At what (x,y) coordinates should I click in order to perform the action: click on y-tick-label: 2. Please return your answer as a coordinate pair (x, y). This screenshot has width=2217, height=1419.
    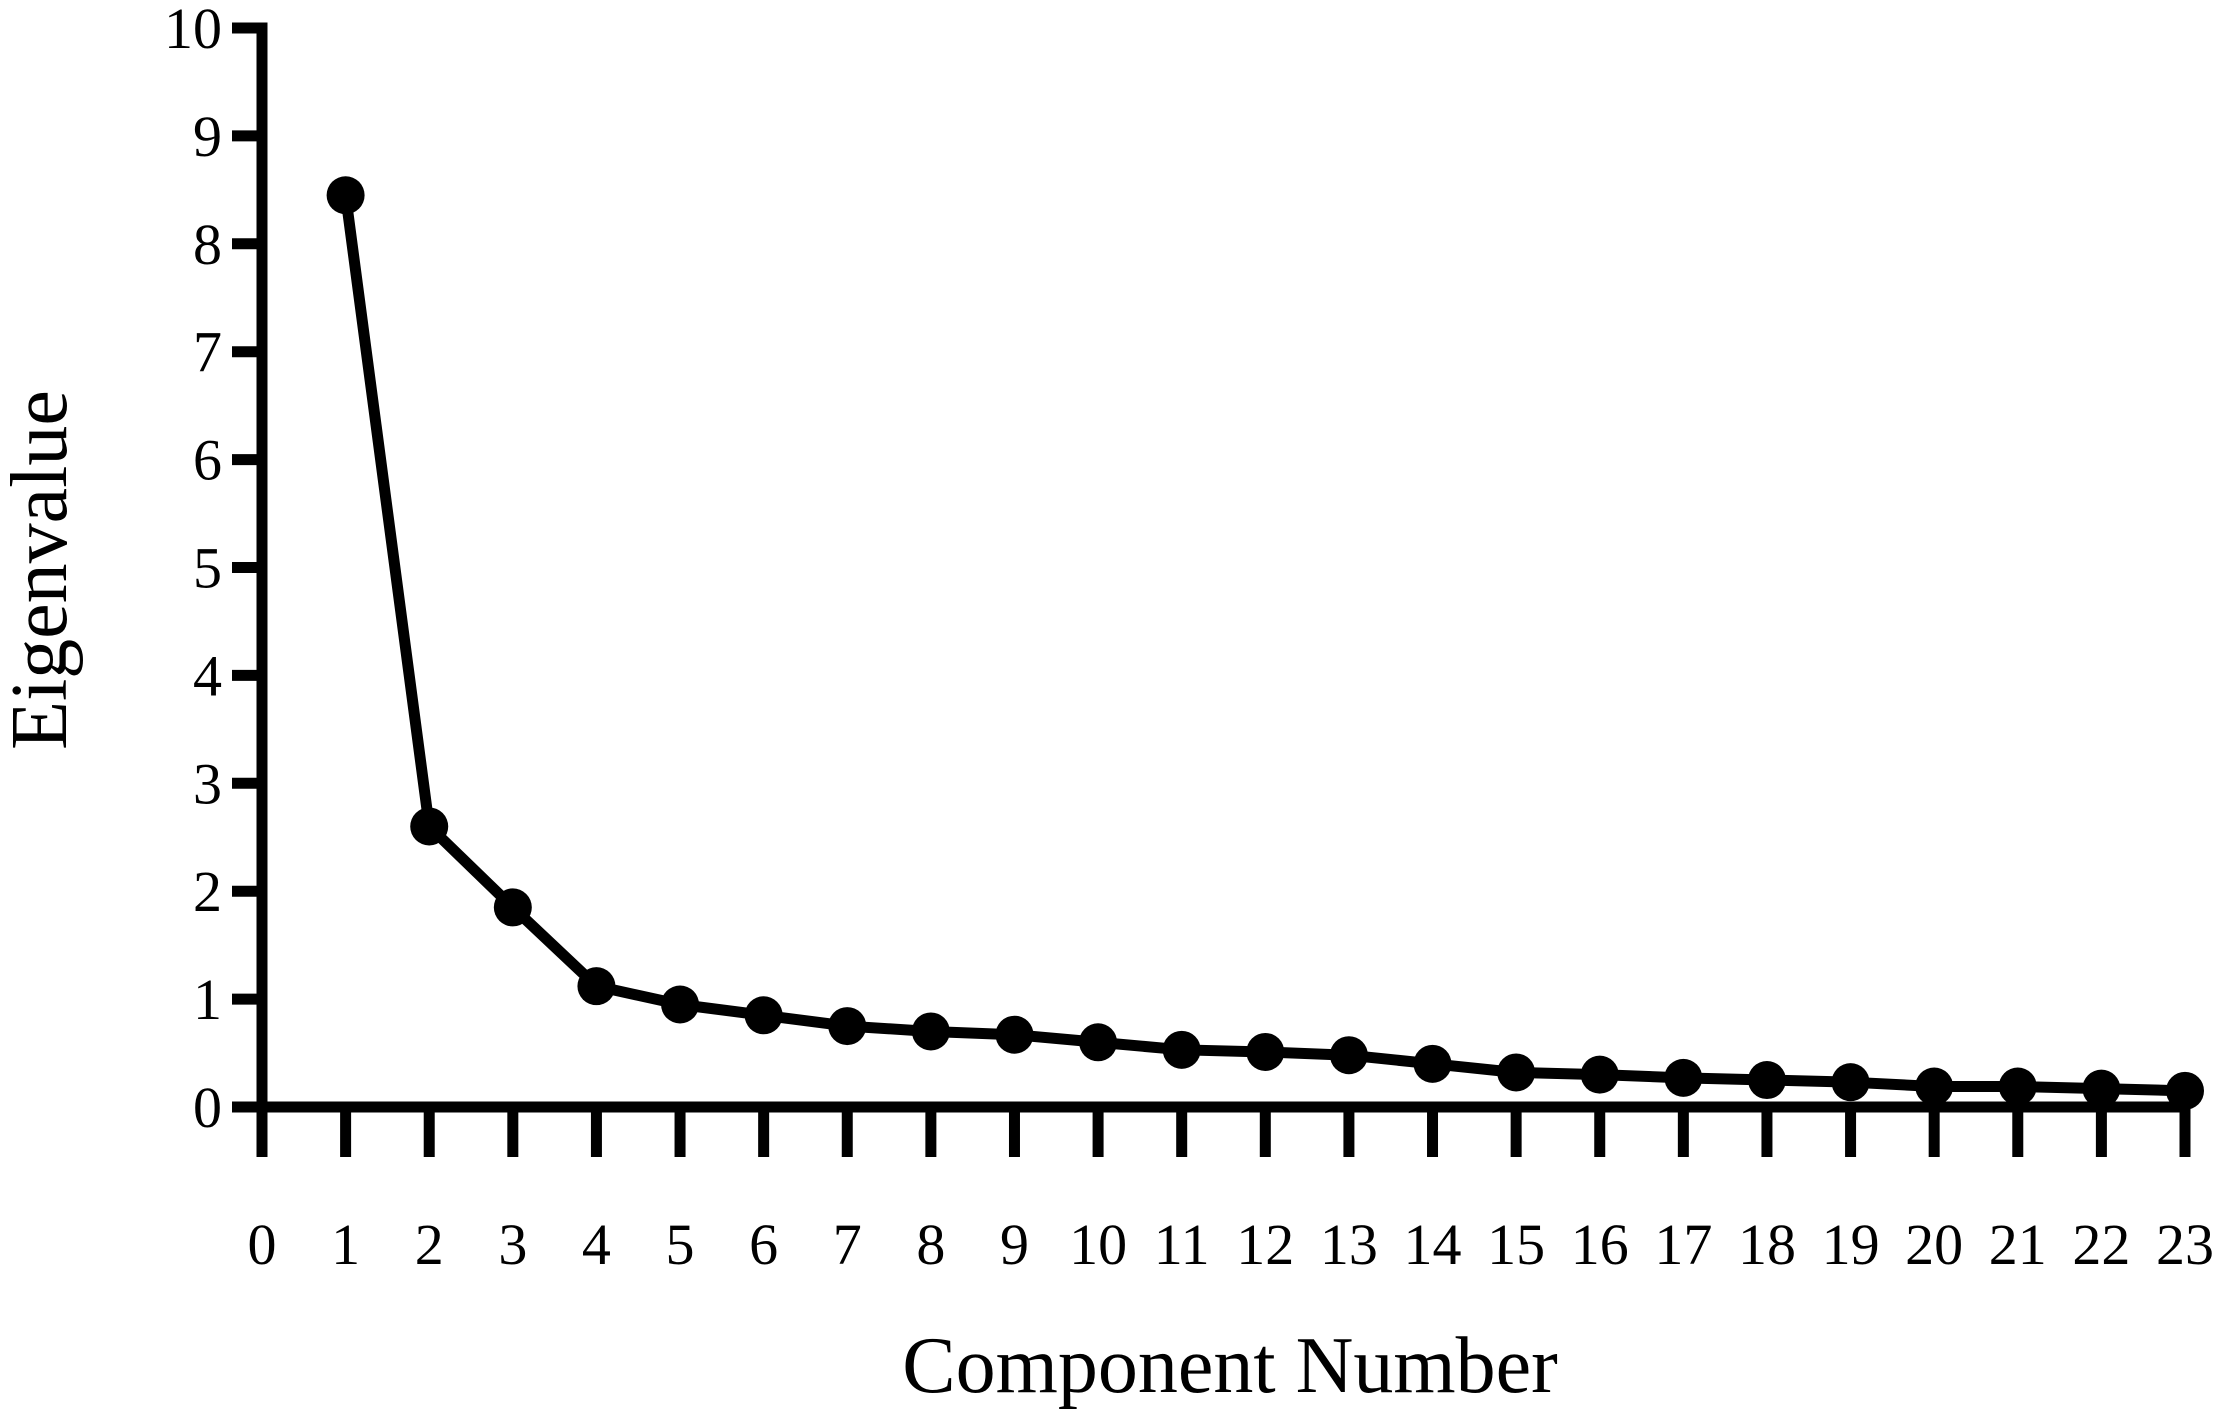
    Looking at the image, I should click on (207, 891).